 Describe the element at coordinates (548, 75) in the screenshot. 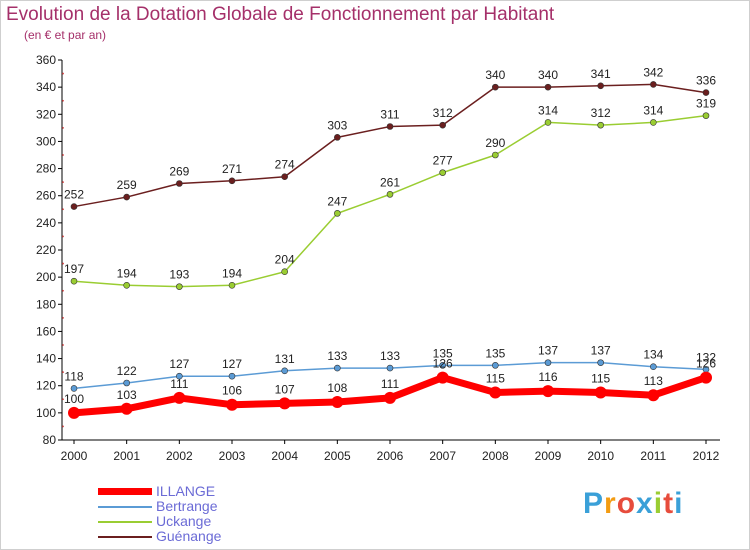

I see `data-label-guenange: 340` at that location.